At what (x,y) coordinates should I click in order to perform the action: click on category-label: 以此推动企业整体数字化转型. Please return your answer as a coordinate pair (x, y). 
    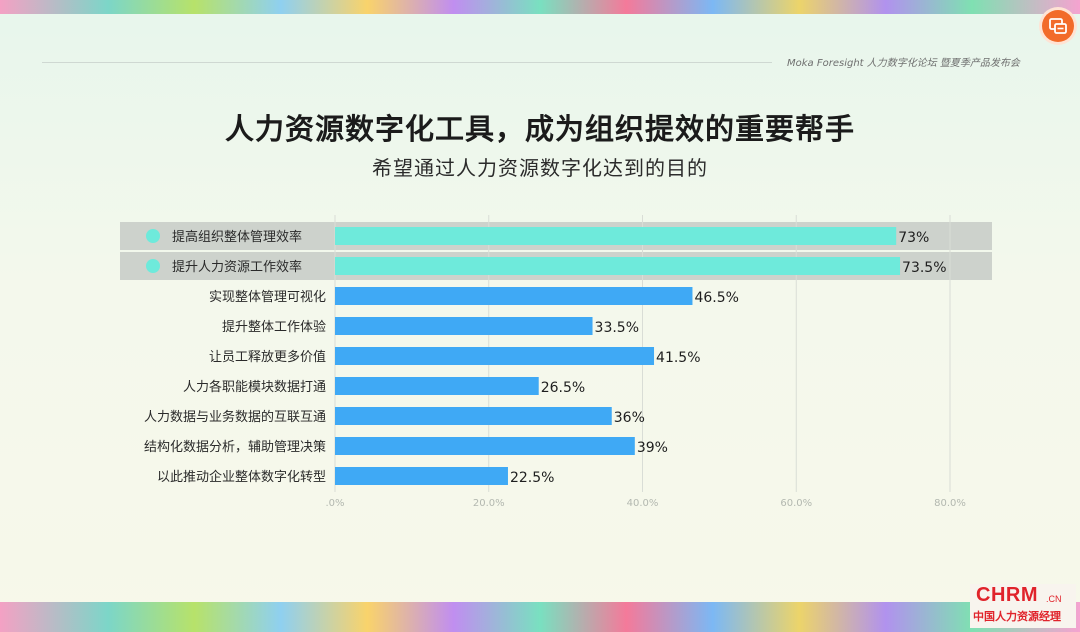
    Looking at the image, I should click on (241, 477).